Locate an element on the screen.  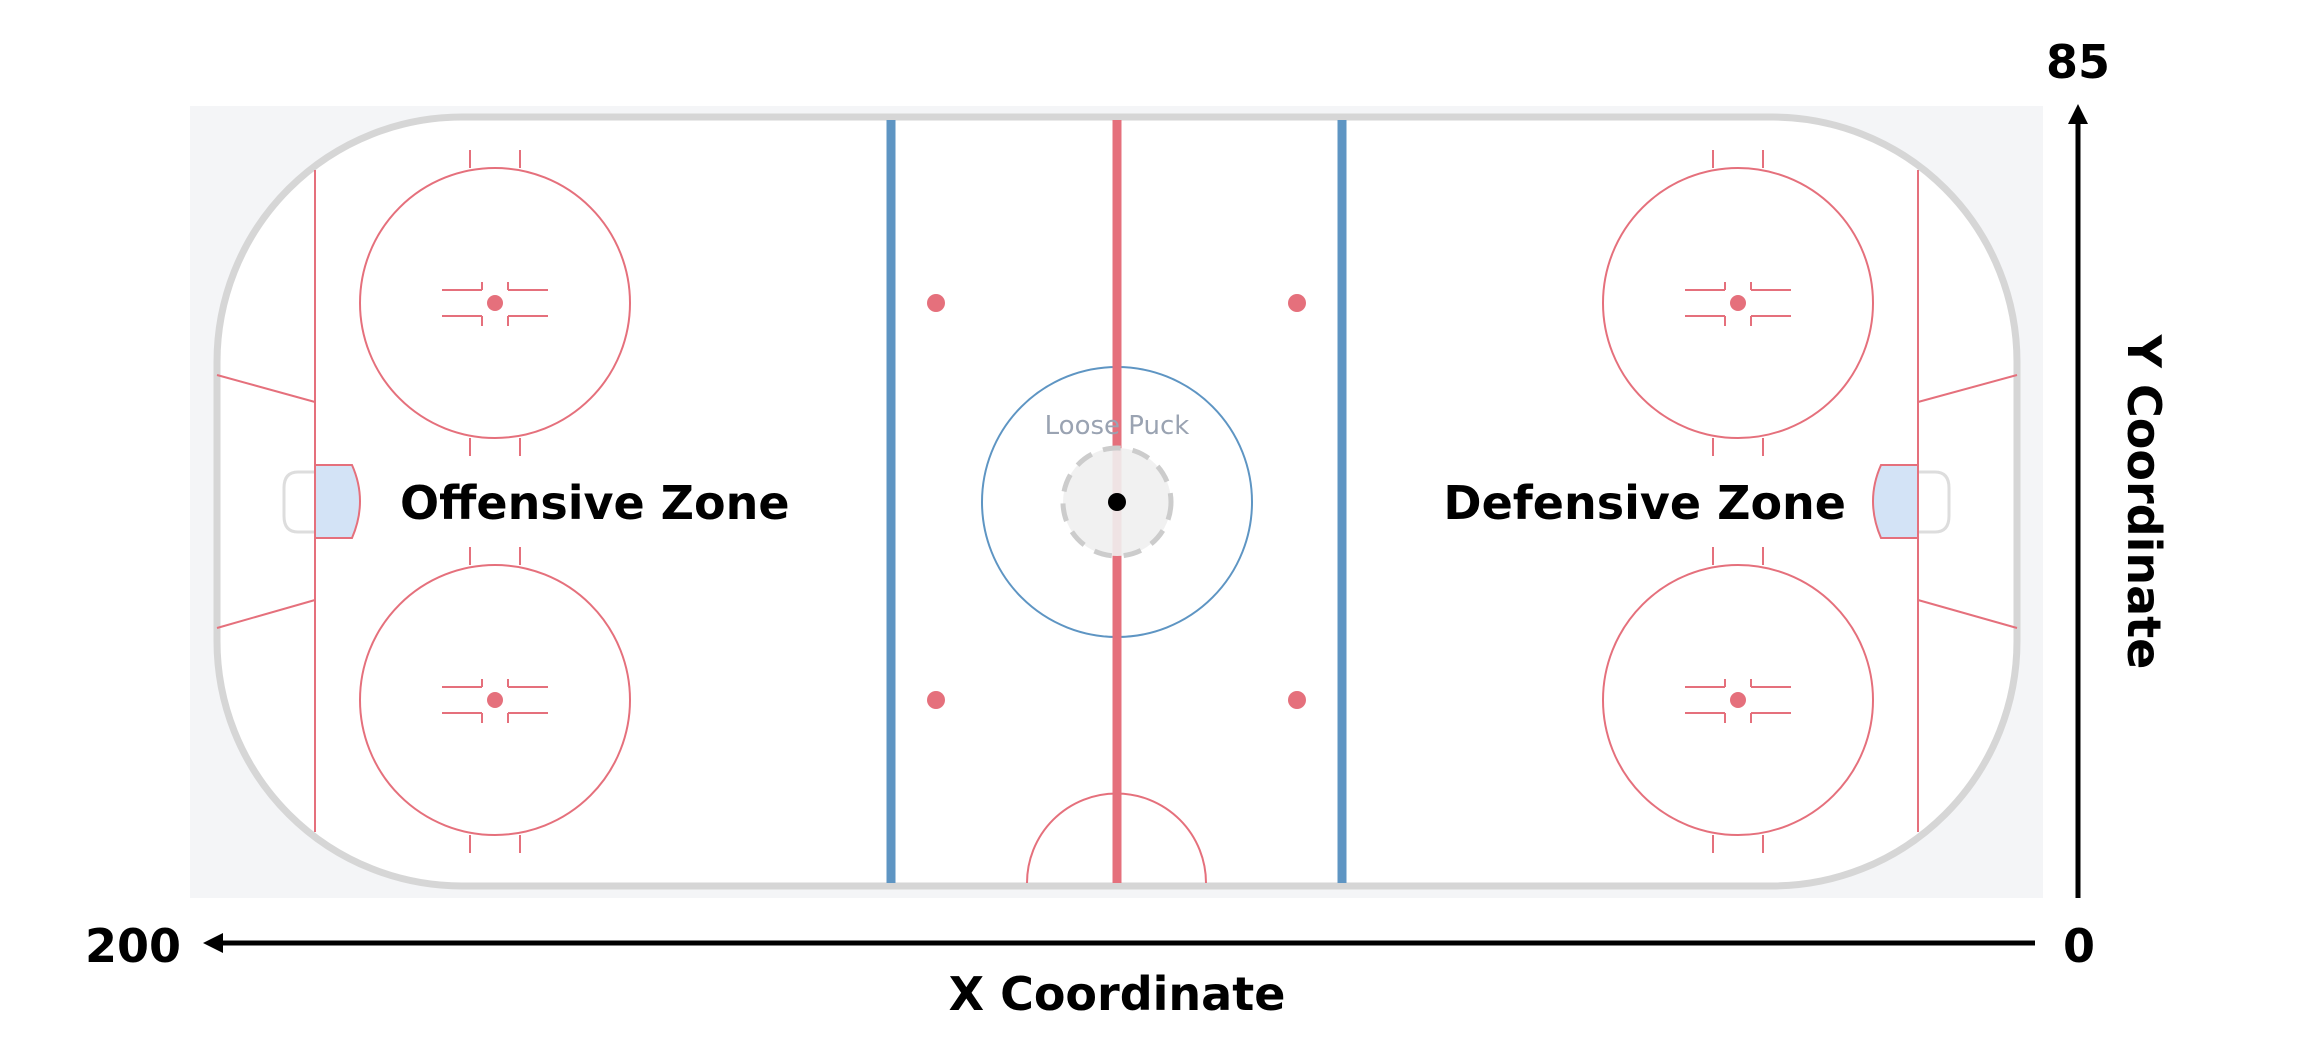
faceoff-circle-left-top is located at coordinates (495, 303).